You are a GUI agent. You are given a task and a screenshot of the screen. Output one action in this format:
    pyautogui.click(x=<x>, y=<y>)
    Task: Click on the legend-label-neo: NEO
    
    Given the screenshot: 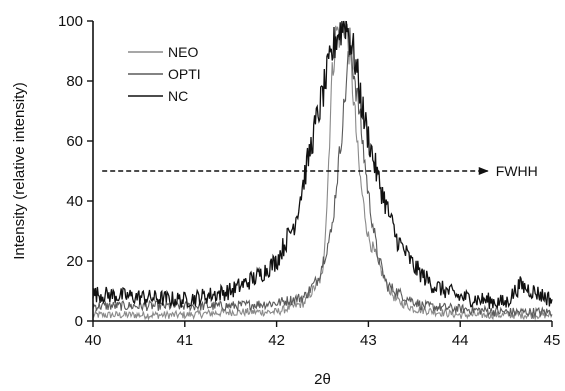 What is the action you would take?
    pyautogui.click(x=183, y=52)
    